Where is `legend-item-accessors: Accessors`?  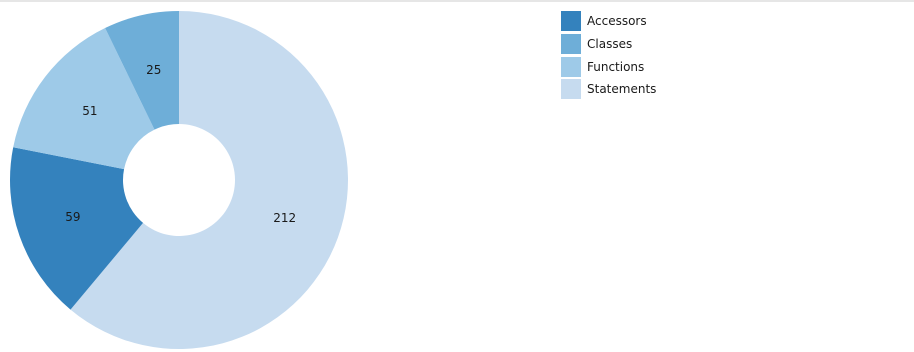
legend-item-accessors: Accessors is located at coordinates (608, 21).